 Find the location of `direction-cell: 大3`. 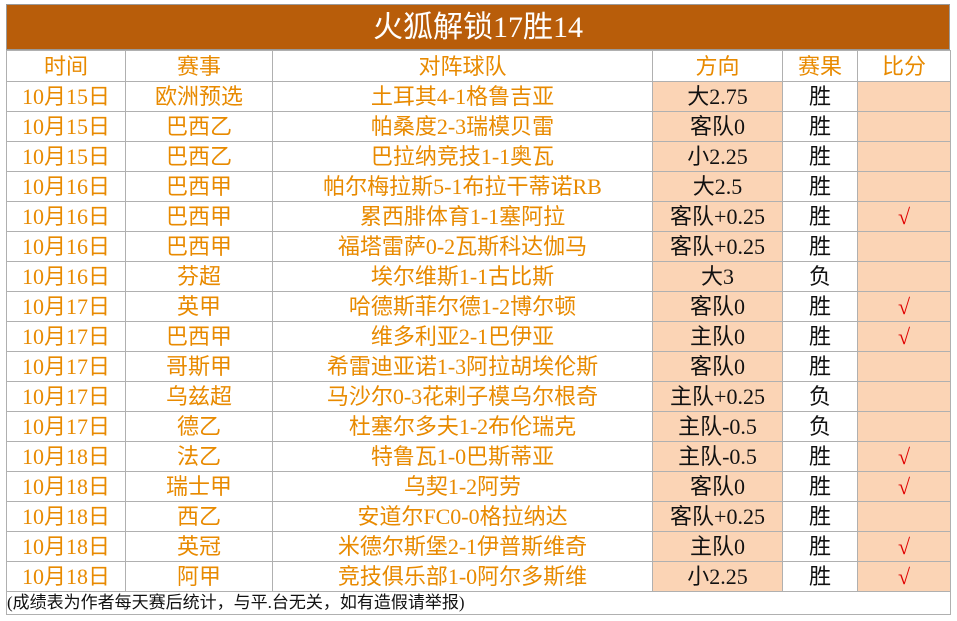

direction-cell: 大3 is located at coordinates (717, 276).